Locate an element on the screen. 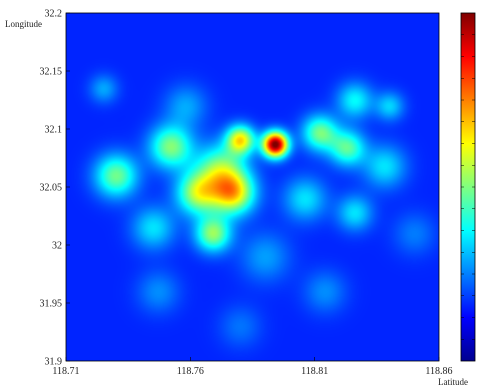  x-tick-label: 118.81 is located at coordinates (314, 371).